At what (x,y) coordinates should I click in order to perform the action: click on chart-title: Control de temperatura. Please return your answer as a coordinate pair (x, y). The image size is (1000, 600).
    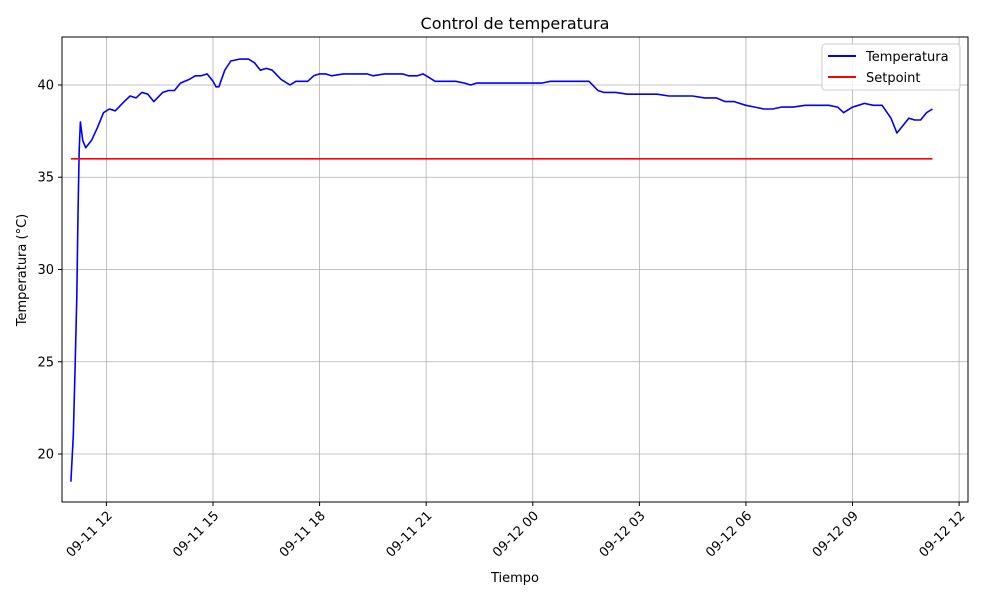
    Looking at the image, I should click on (515, 23).